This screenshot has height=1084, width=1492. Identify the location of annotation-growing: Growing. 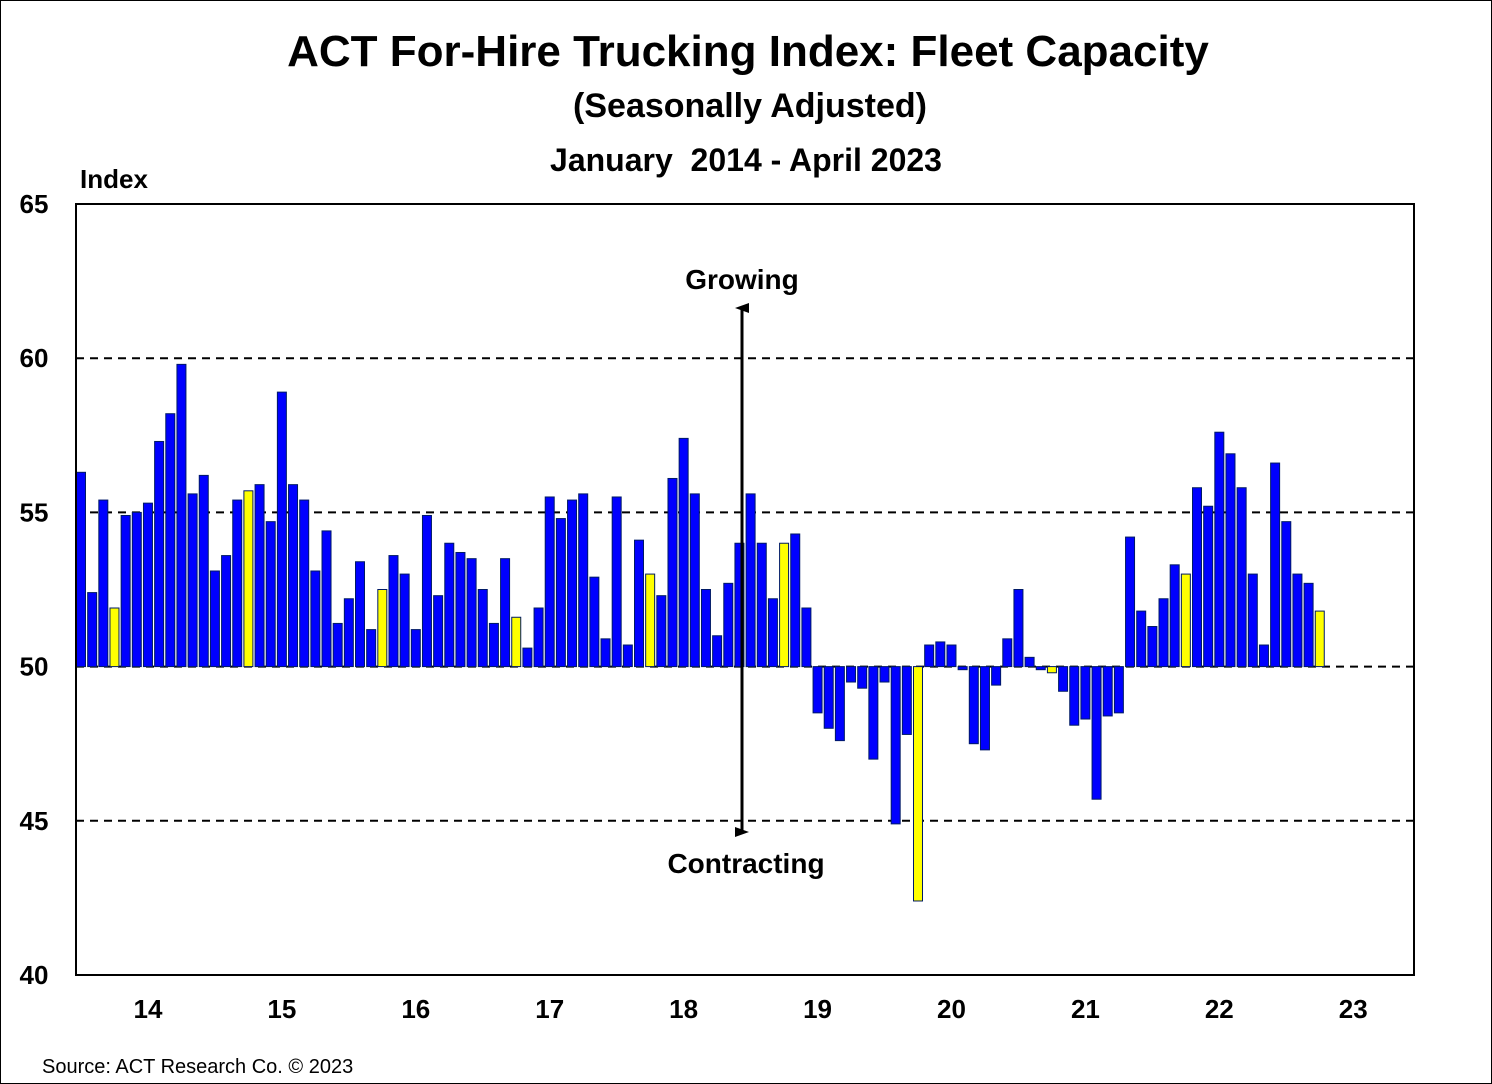
(742, 279).